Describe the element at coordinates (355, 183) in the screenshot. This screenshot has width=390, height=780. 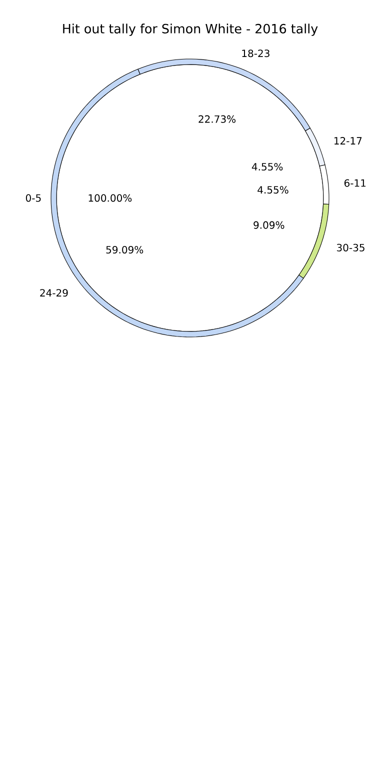
I see `slice-label: 6-11` at that location.